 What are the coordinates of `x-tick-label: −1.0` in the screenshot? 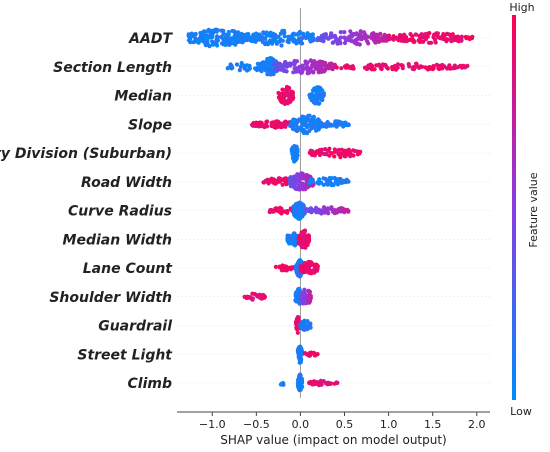 It's located at (212, 424).